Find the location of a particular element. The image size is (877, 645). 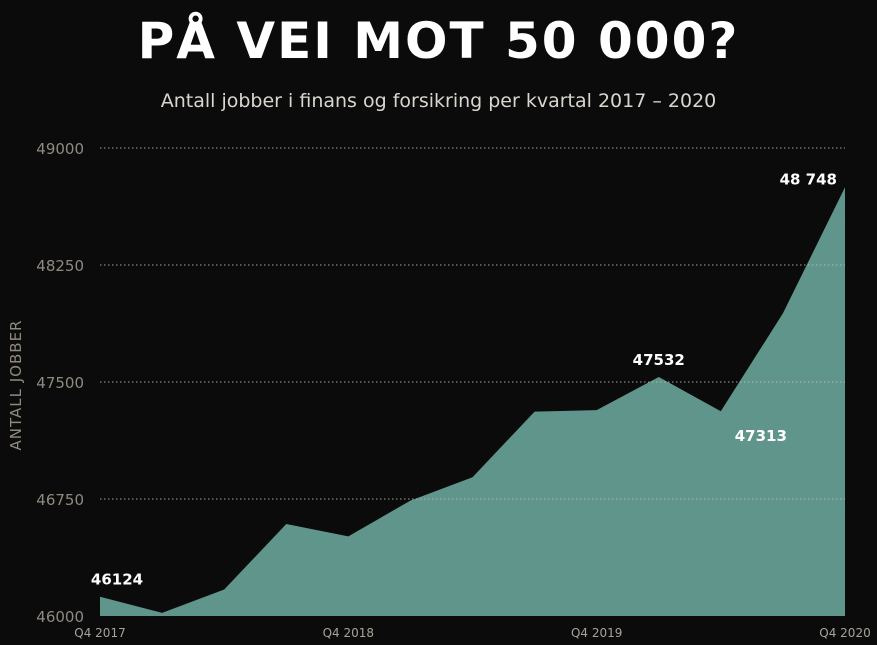

y-tick-label: 47500 is located at coordinates (60, 383).